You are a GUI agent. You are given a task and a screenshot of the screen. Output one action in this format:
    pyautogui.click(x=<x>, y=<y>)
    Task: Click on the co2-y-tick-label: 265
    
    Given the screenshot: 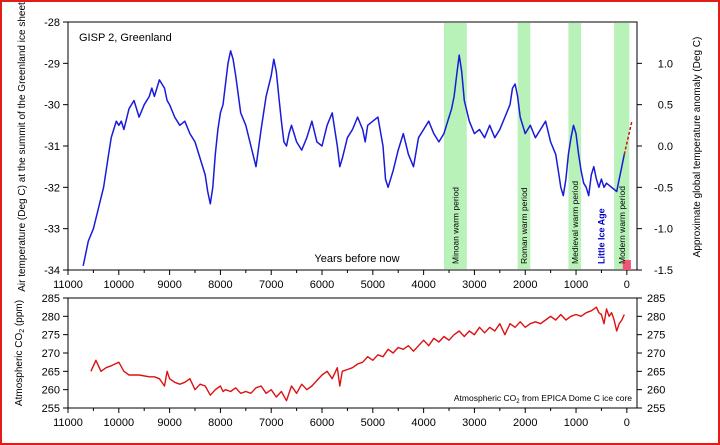 What is the action you would take?
    pyautogui.click(x=51, y=372)
    